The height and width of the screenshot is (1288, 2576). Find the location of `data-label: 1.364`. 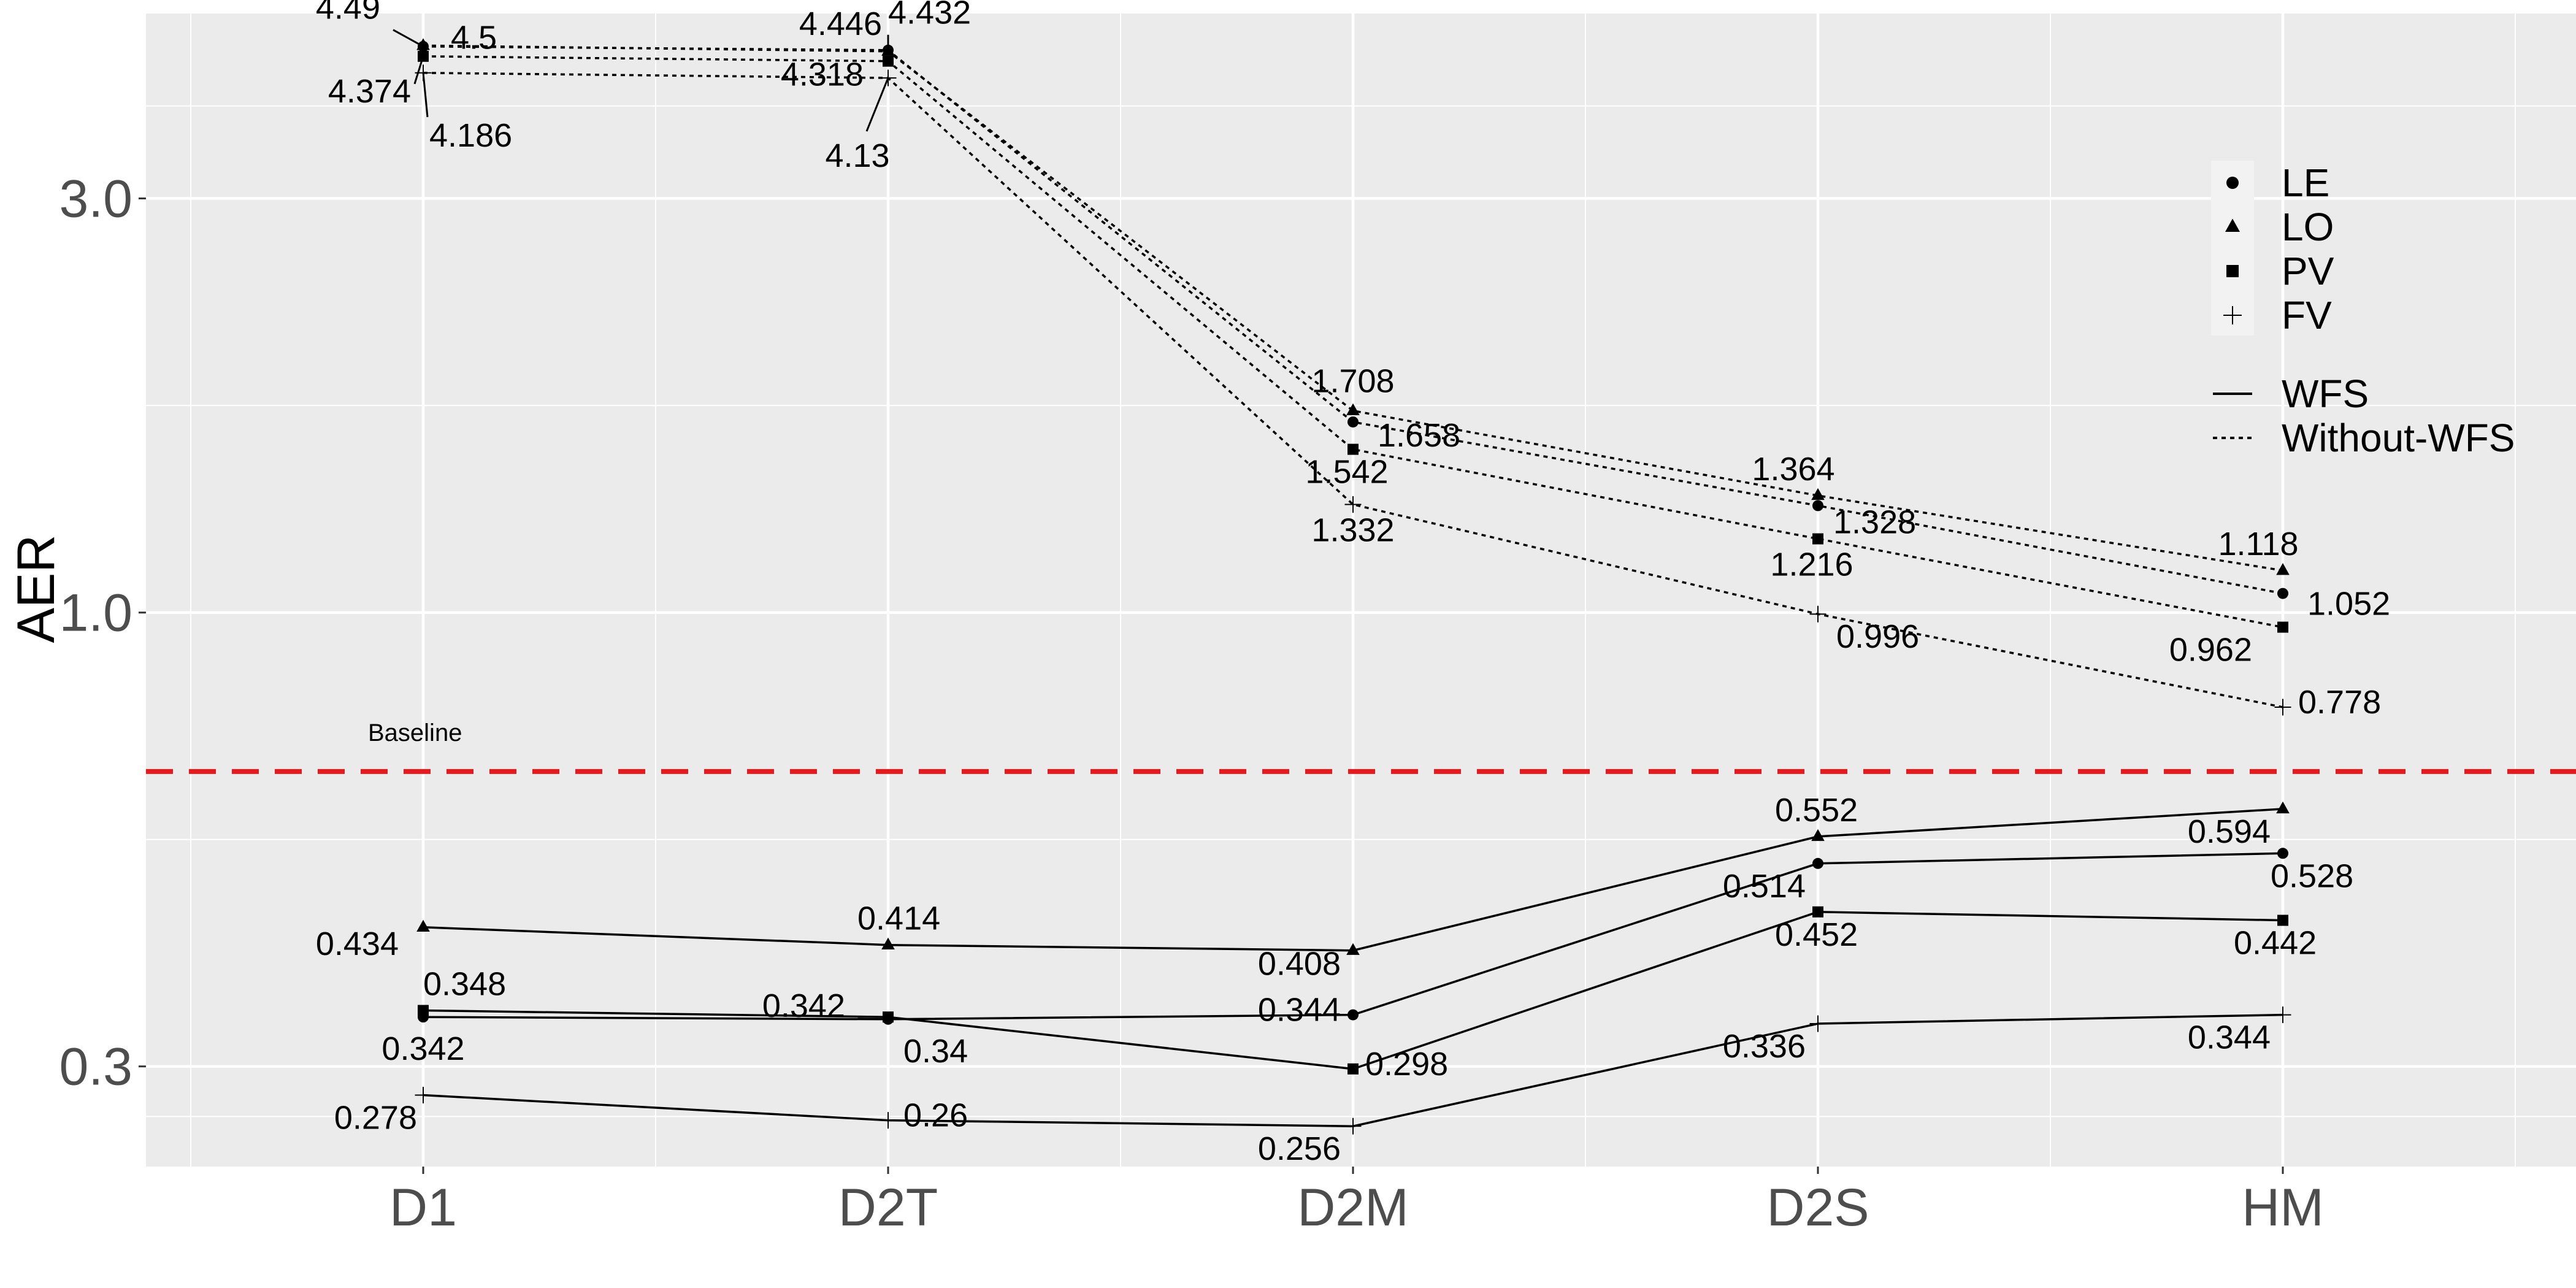

data-label: 1.364 is located at coordinates (1793, 469).